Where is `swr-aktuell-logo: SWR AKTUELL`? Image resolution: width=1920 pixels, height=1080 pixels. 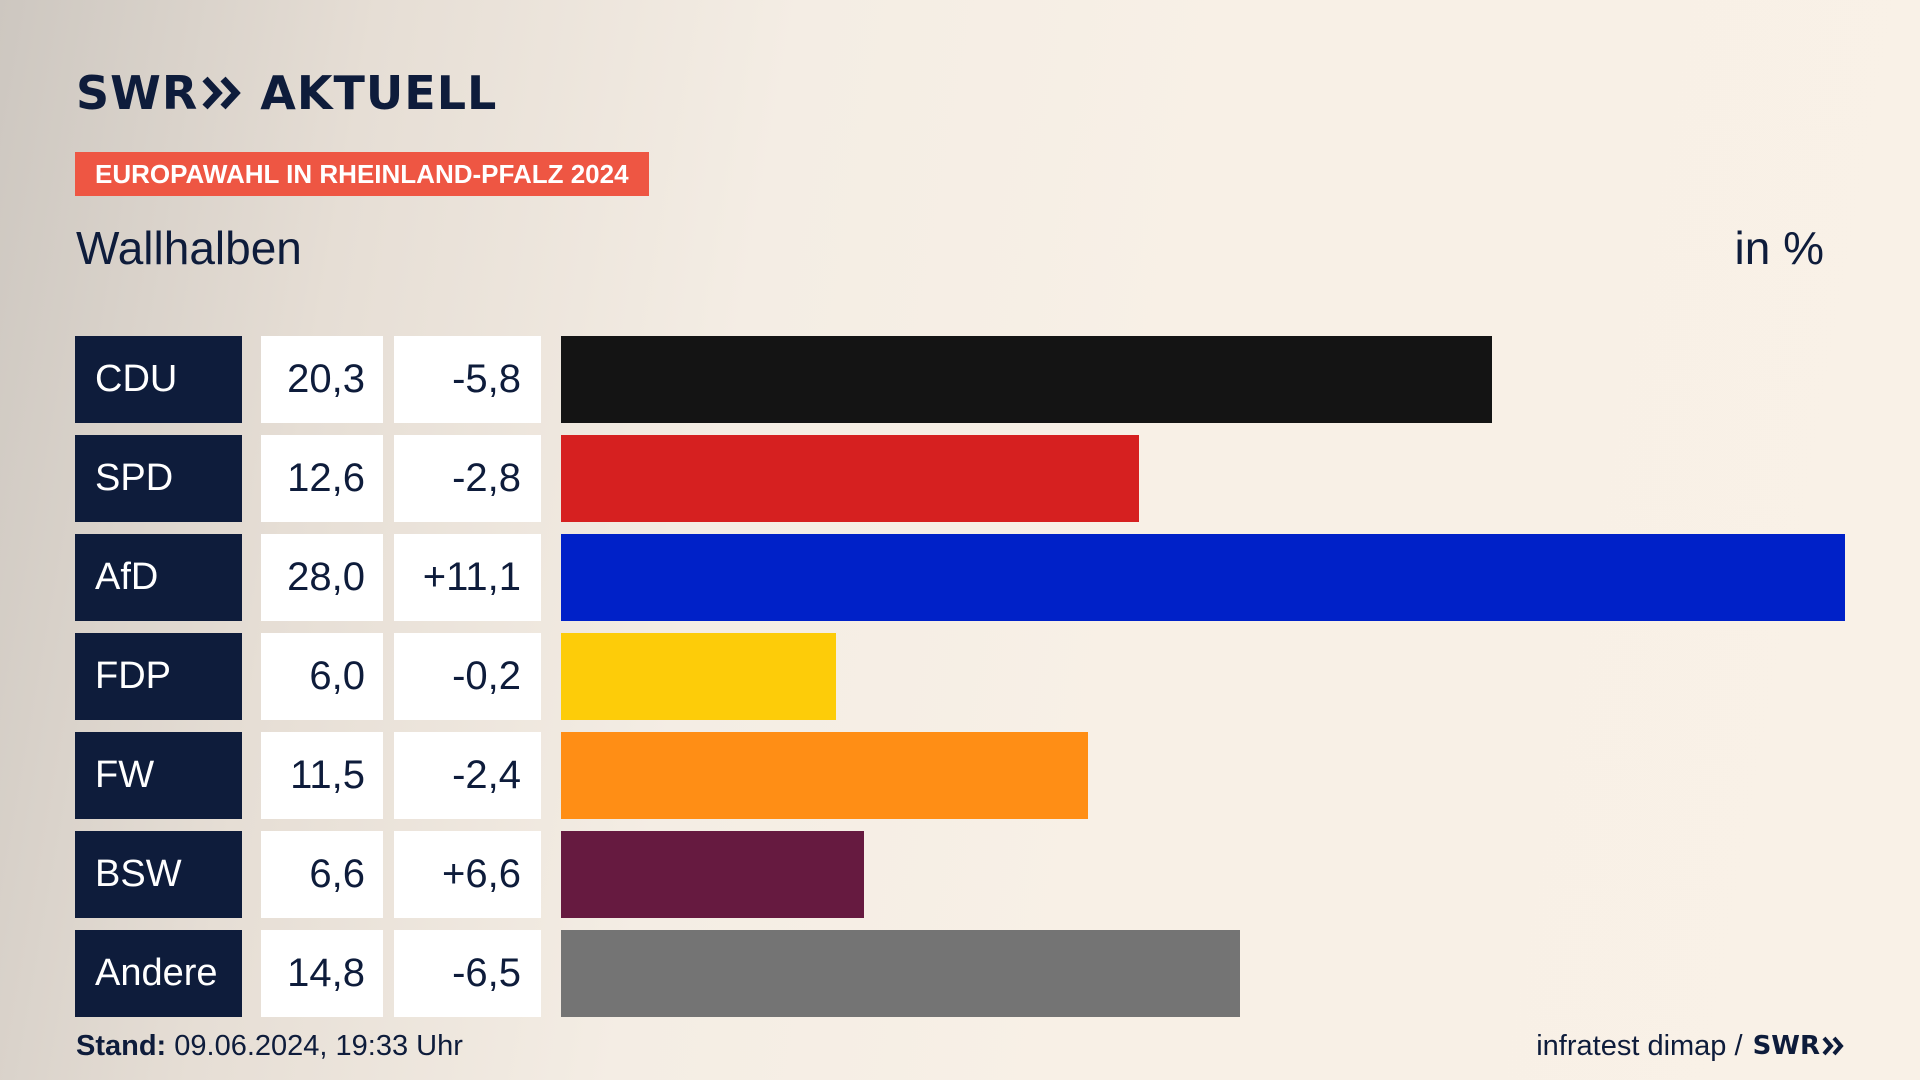
swr-aktuell-logo: SWR AKTUELL is located at coordinates (286, 93).